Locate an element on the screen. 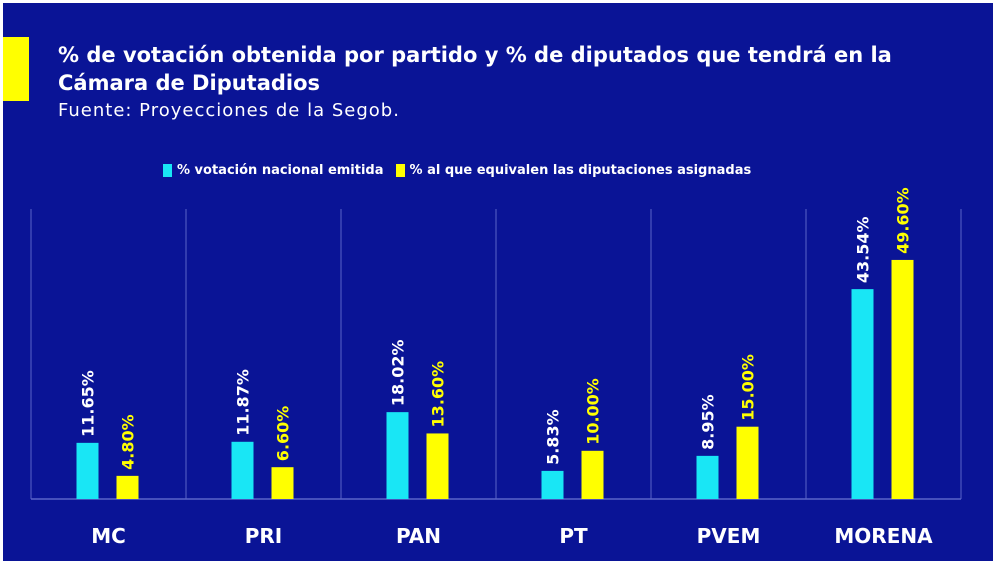 The image size is (998, 566). bar-seats-pri is located at coordinates (282, 483).